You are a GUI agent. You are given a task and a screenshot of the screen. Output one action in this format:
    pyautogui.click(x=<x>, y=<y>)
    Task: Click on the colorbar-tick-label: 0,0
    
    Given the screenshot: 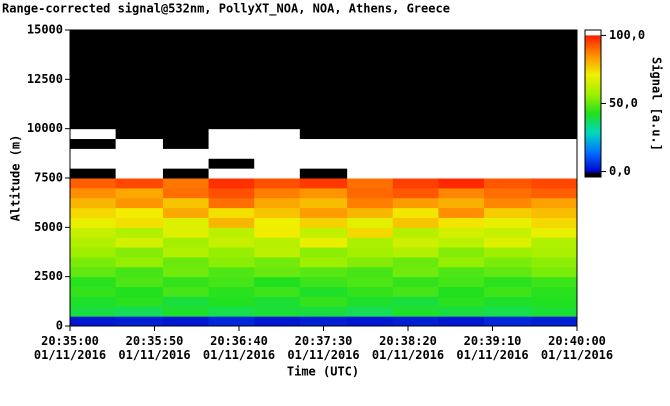 What is the action you would take?
    pyautogui.click(x=620, y=171)
    